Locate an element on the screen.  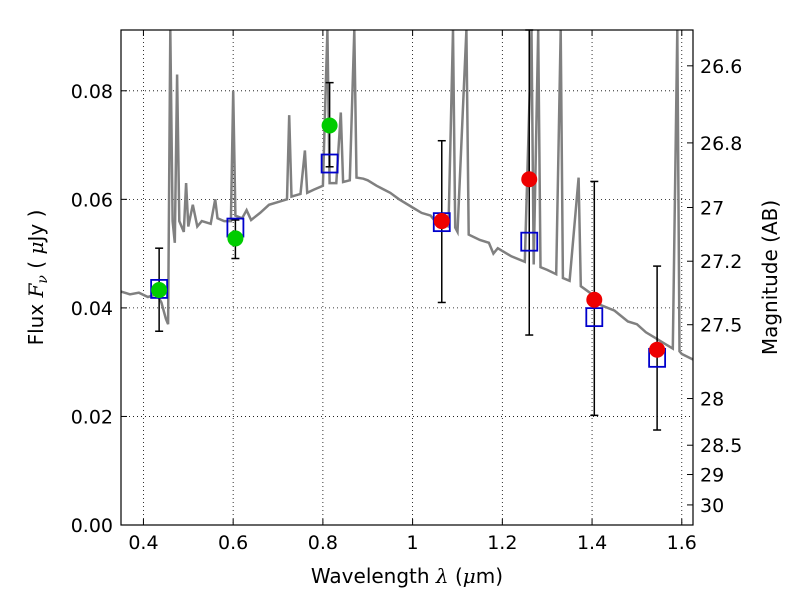
x-axis-title-symbol: λ is located at coordinates (442, 576).